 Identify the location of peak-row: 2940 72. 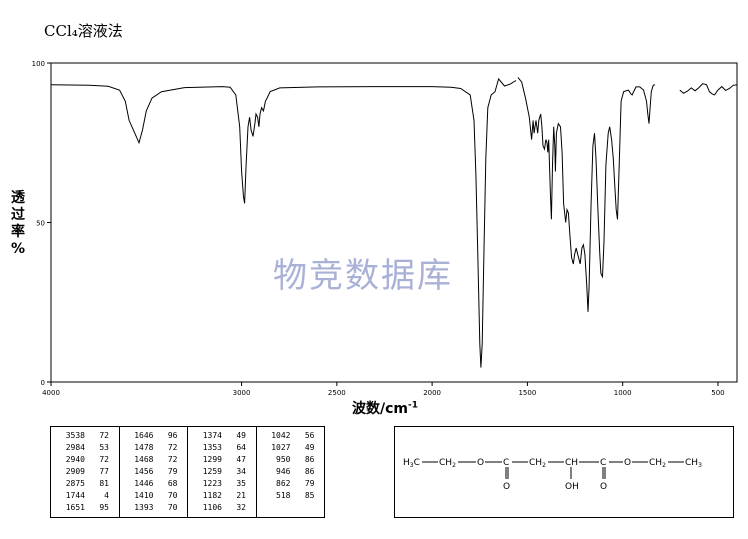
(87, 460).